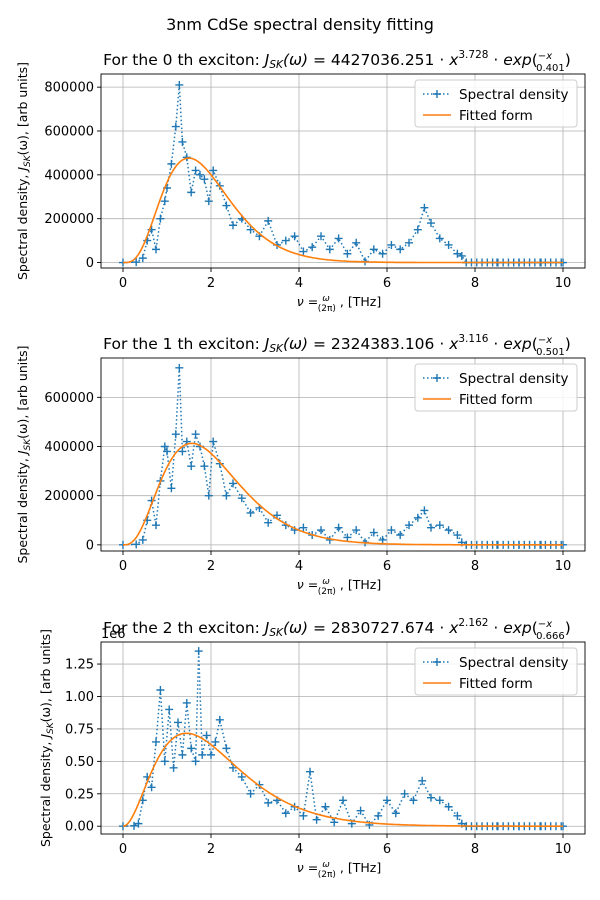 This screenshot has height=900, width=600. Describe the element at coordinates (79, 729) in the screenshot. I see `y-tick-label: 0.75` at that location.